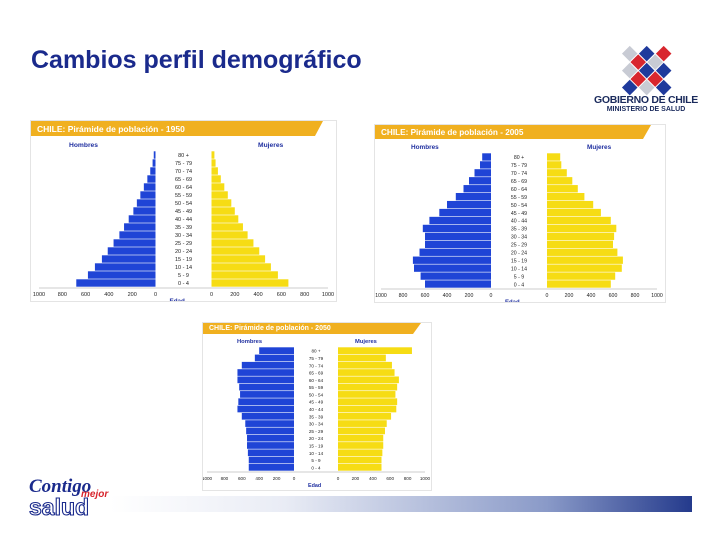  Describe the element at coordinates (183, 172) in the screenshot. I see `age-label-70-74: 70 - 74` at that location.